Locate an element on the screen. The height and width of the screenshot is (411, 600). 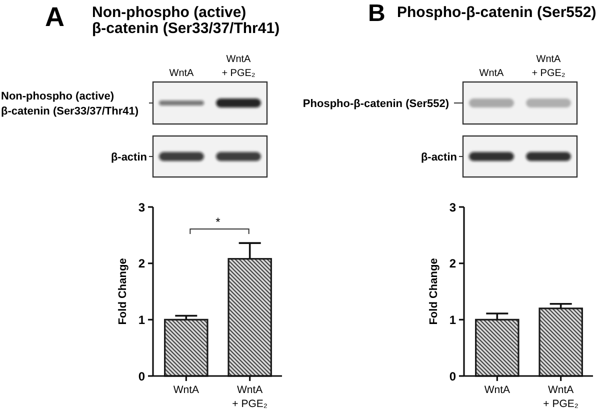
annotation: * is located at coordinates (218, 222).